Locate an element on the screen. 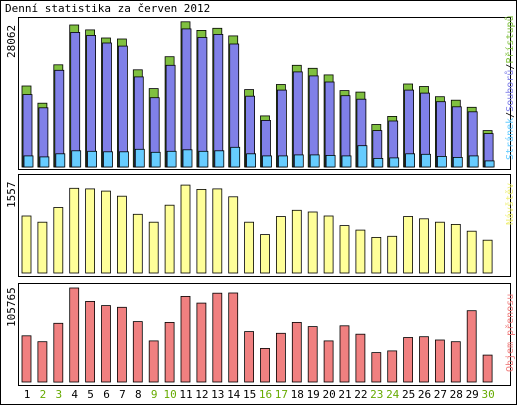  x-tick-label: 21 is located at coordinates (344, 394).